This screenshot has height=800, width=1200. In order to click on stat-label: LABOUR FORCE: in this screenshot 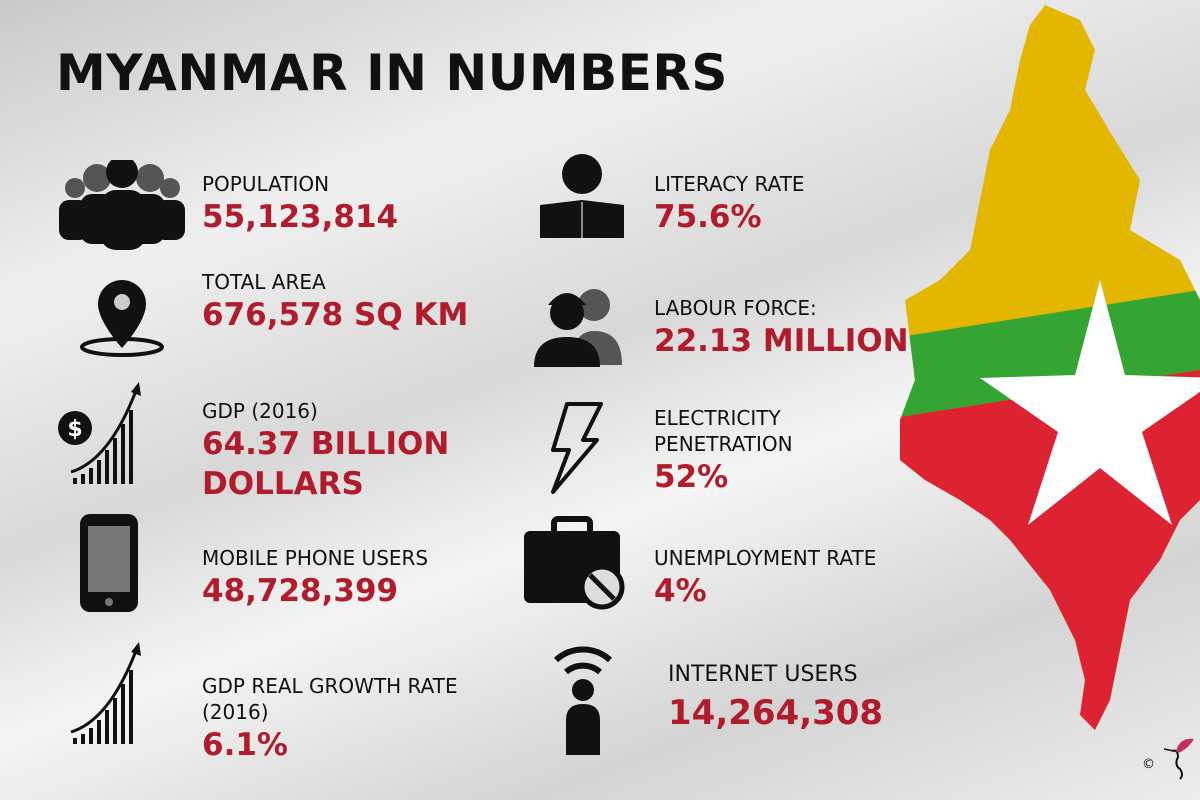, I will do `click(735, 308)`.